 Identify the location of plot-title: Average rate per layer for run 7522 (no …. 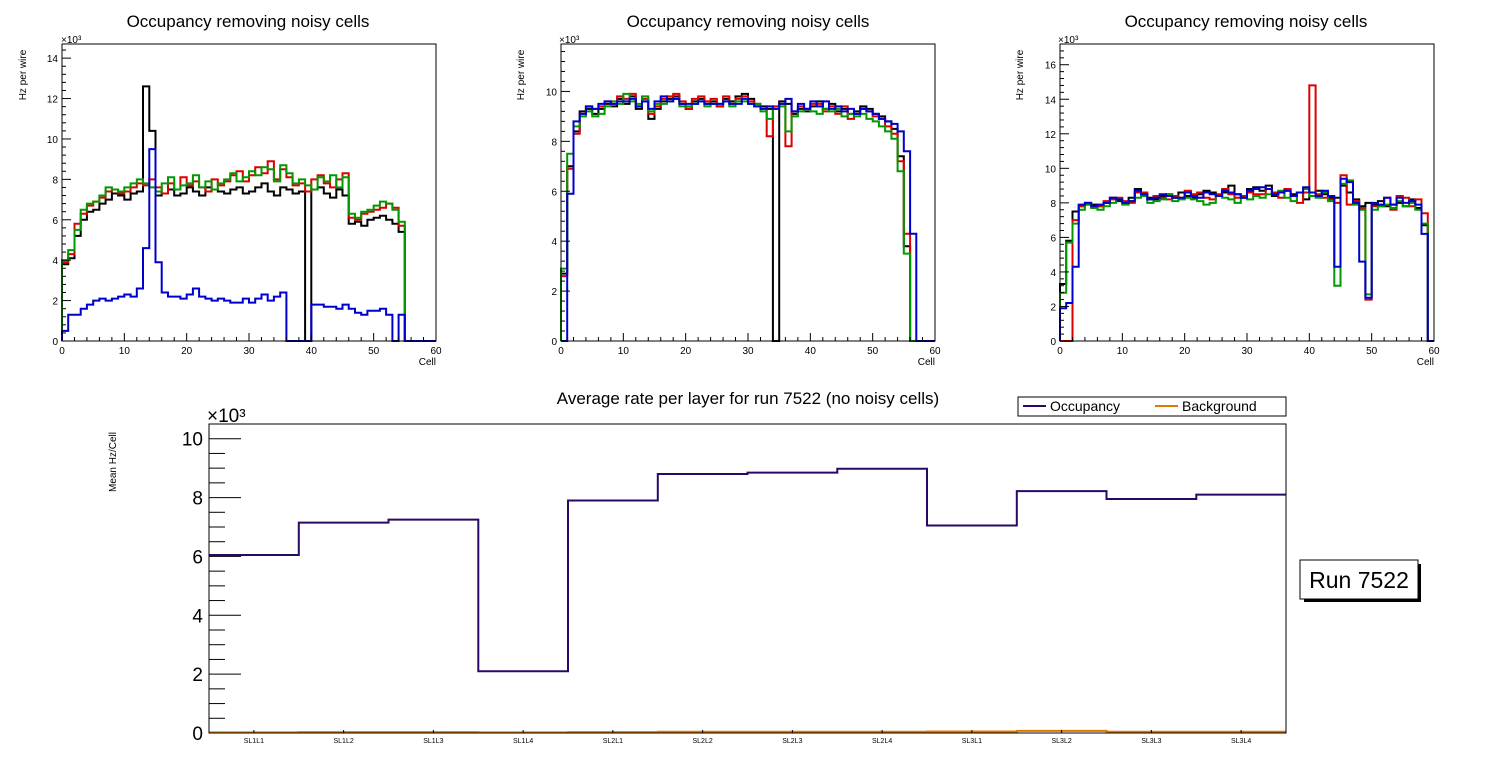
(748, 398).